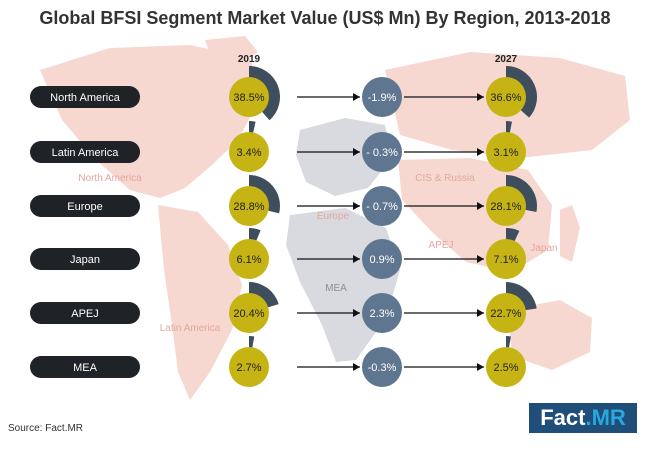  What do you see at coordinates (445, 178) in the screenshot?
I see `map-label-4: CIS & Russia` at bounding box center [445, 178].